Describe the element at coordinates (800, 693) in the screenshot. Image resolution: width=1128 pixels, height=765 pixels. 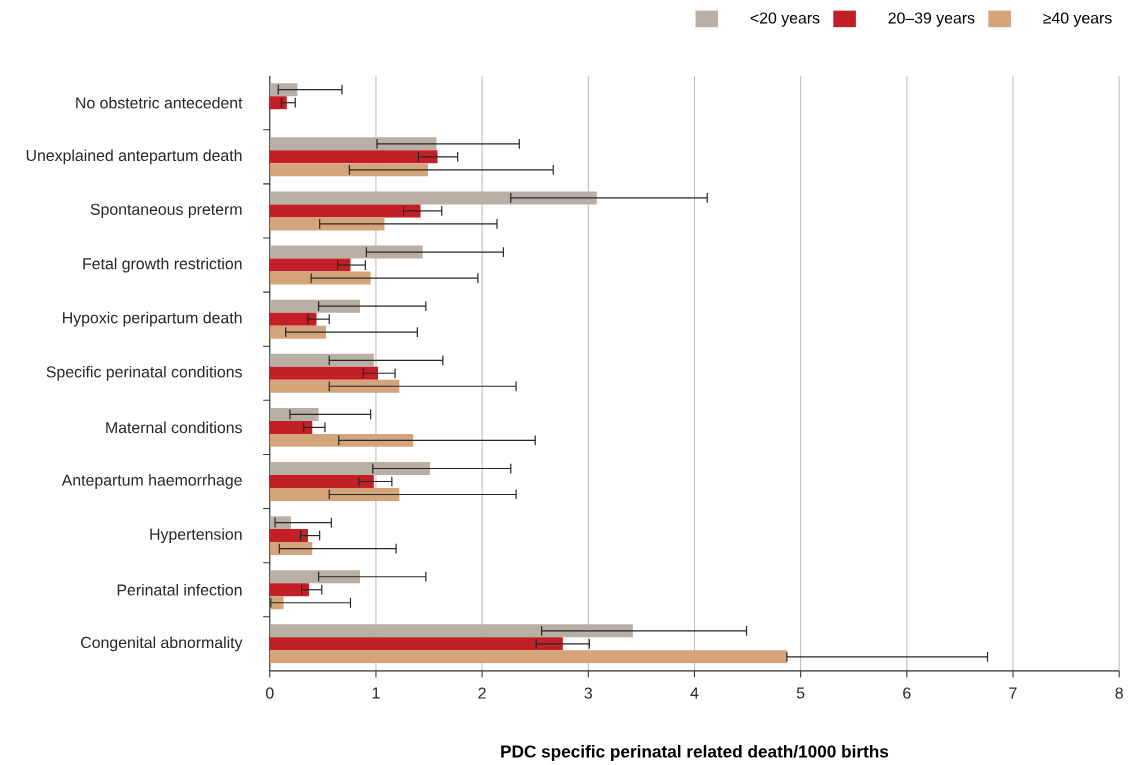
I see `x-tick-label: 5` at that location.